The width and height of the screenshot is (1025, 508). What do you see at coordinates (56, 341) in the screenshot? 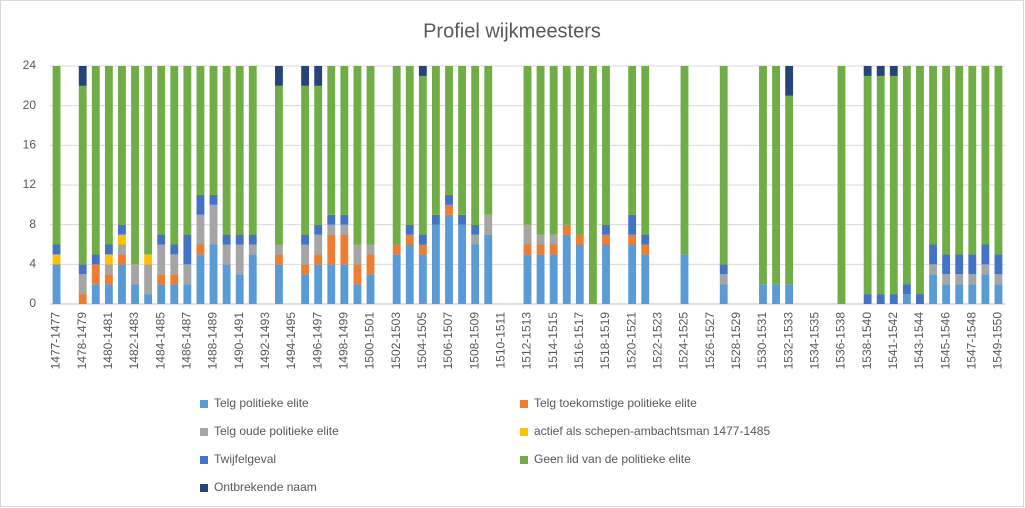
I see `x-tick-label: 1477-1477` at bounding box center [56, 341].